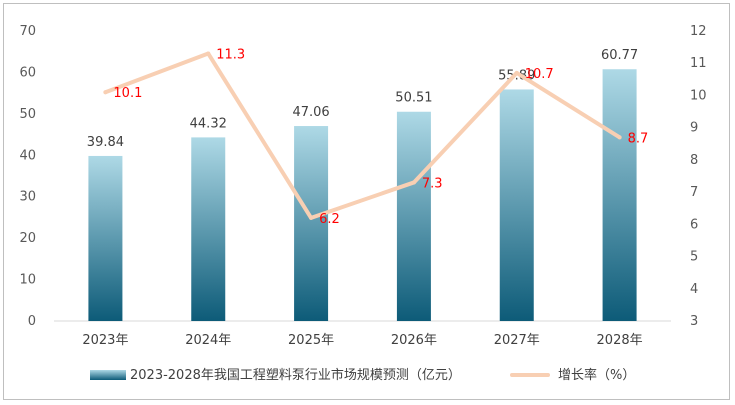 The height and width of the screenshot is (405, 735). What do you see at coordinates (694, 257) in the screenshot?
I see `y-right-tick-label: 5` at bounding box center [694, 257].